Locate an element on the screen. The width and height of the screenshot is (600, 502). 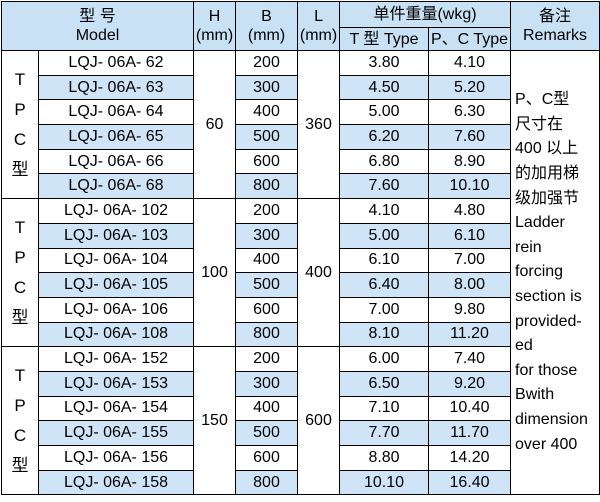
t-weight-cell: 3.80 is located at coordinates (384, 63).